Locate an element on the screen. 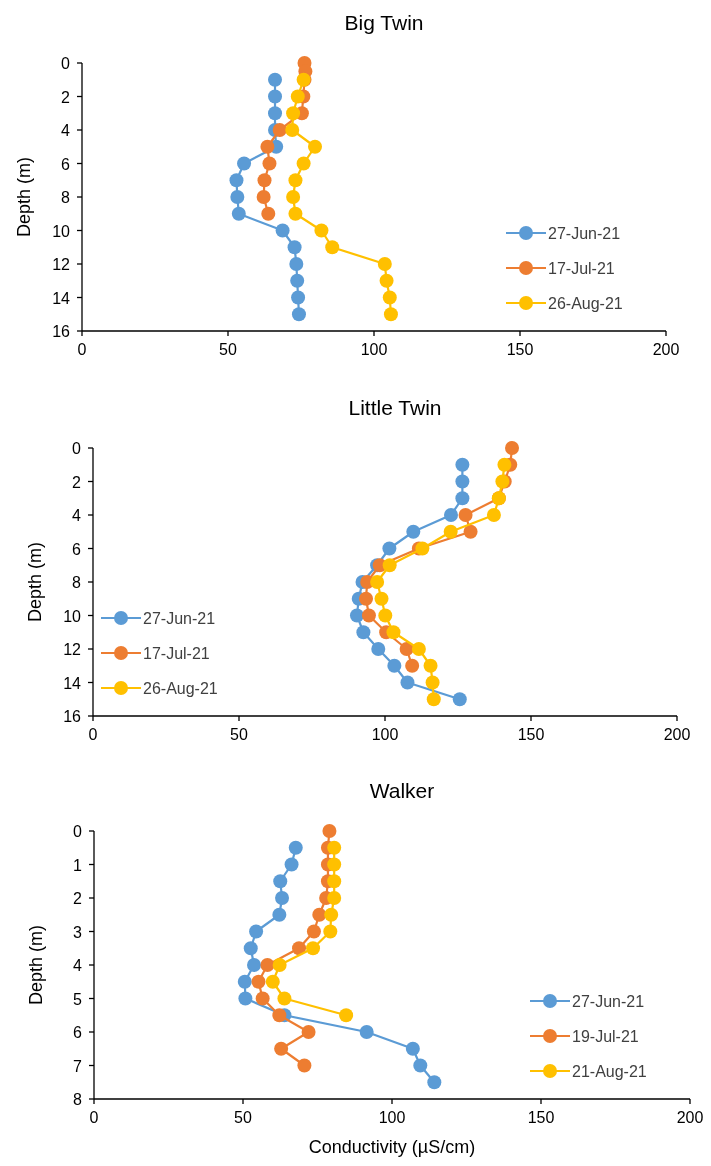  y-tick-label: 1 is located at coordinates (78, 865).